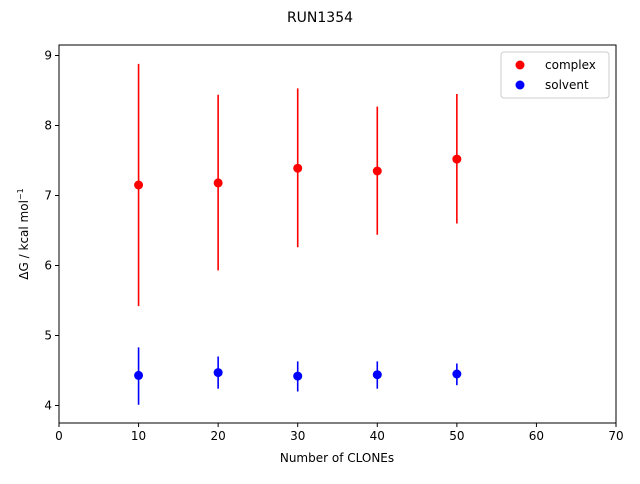 This screenshot has height=484, width=640. What do you see at coordinates (339, 433) in the screenshot?
I see `x-axis: 0 10 20 30 40 50 60 70` at bounding box center [339, 433].